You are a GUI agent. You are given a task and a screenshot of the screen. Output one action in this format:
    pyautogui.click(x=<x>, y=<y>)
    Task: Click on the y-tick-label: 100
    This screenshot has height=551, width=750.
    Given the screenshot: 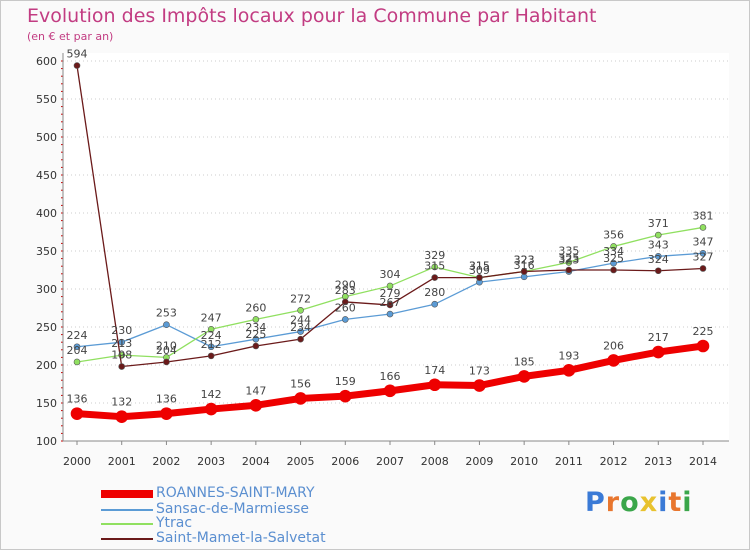 What is the action you would take?
    pyautogui.click(x=46, y=441)
    